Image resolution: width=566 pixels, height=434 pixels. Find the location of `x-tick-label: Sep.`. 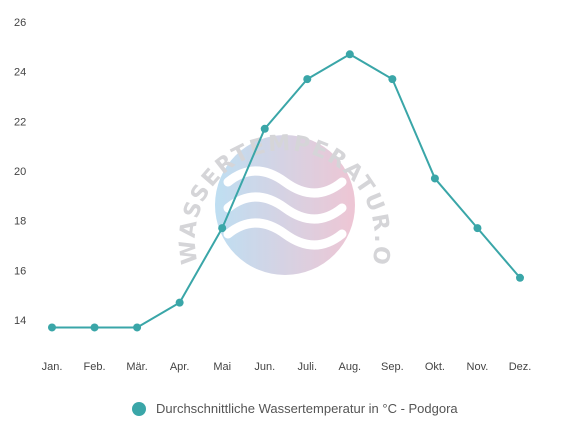

x-tick-label: Sep. is located at coordinates (392, 367).